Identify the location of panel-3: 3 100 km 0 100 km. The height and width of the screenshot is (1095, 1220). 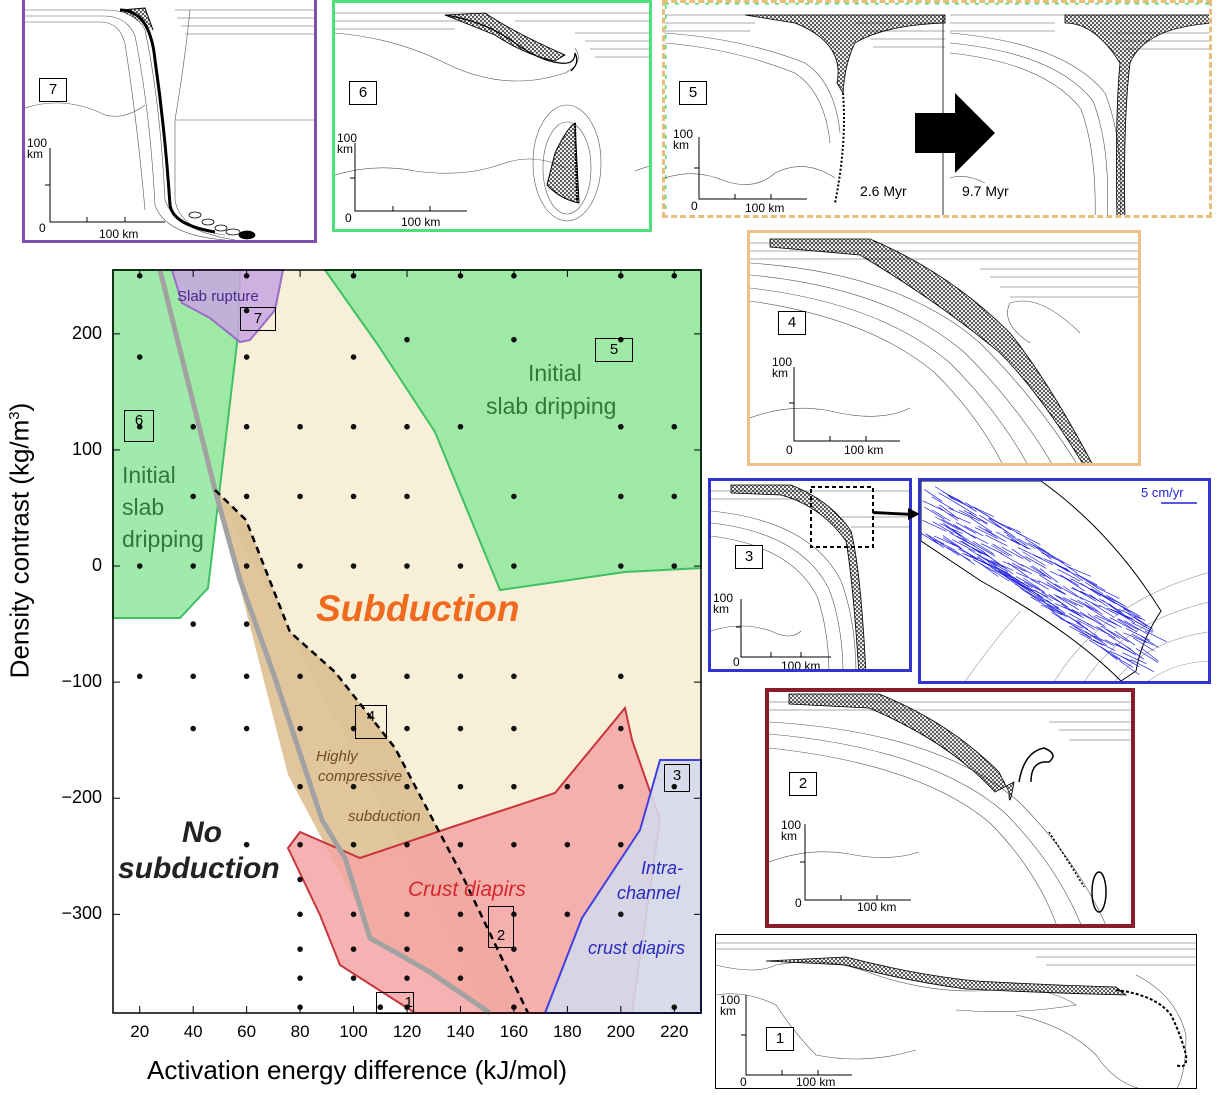
(810, 575).